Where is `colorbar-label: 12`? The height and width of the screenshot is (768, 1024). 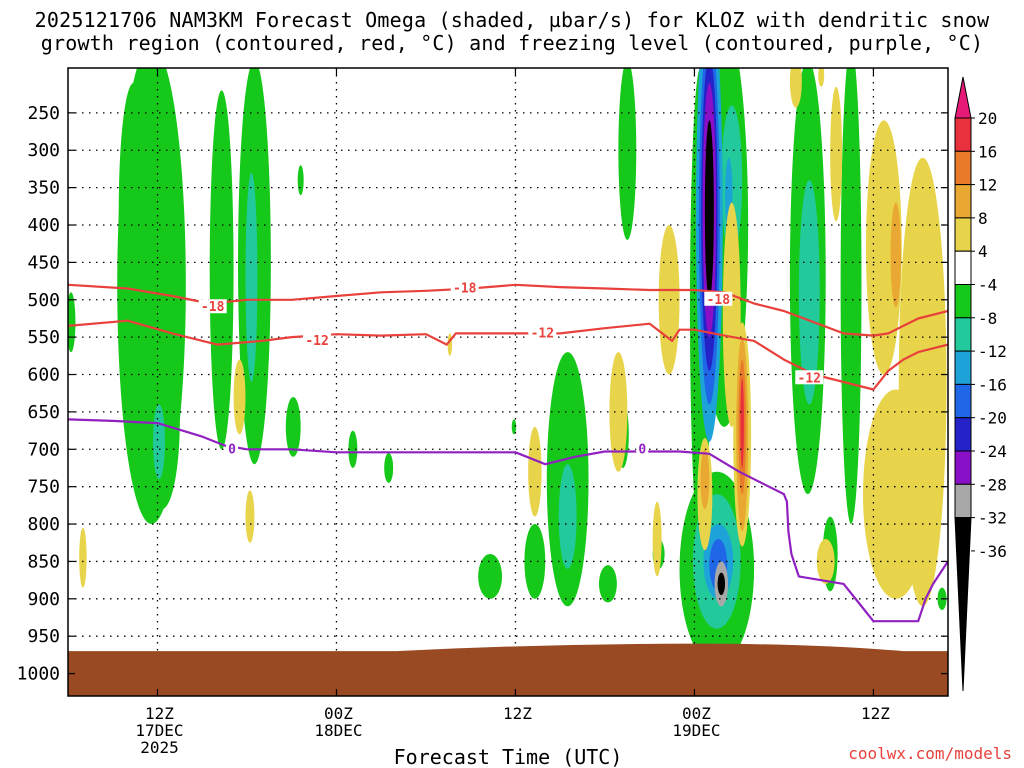
colorbar-label: 12 is located at coordinates (987, 185).